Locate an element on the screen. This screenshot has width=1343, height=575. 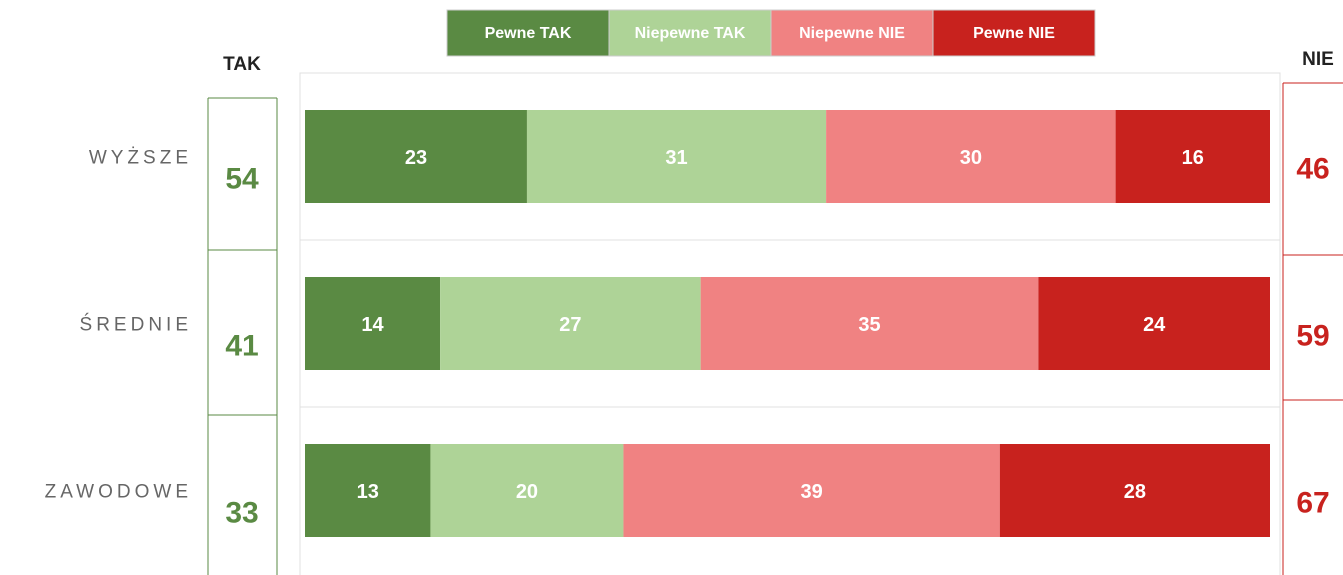
value-label: 35 is located at coordinates (869, 325).